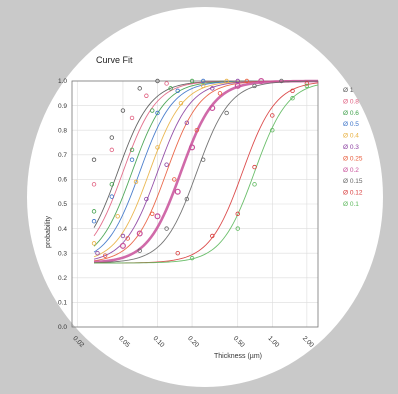 Image resolution: width=398 pixels, height=394 pixels. I want to click on y-tick-label-9: 0.9, so click(62, 106).